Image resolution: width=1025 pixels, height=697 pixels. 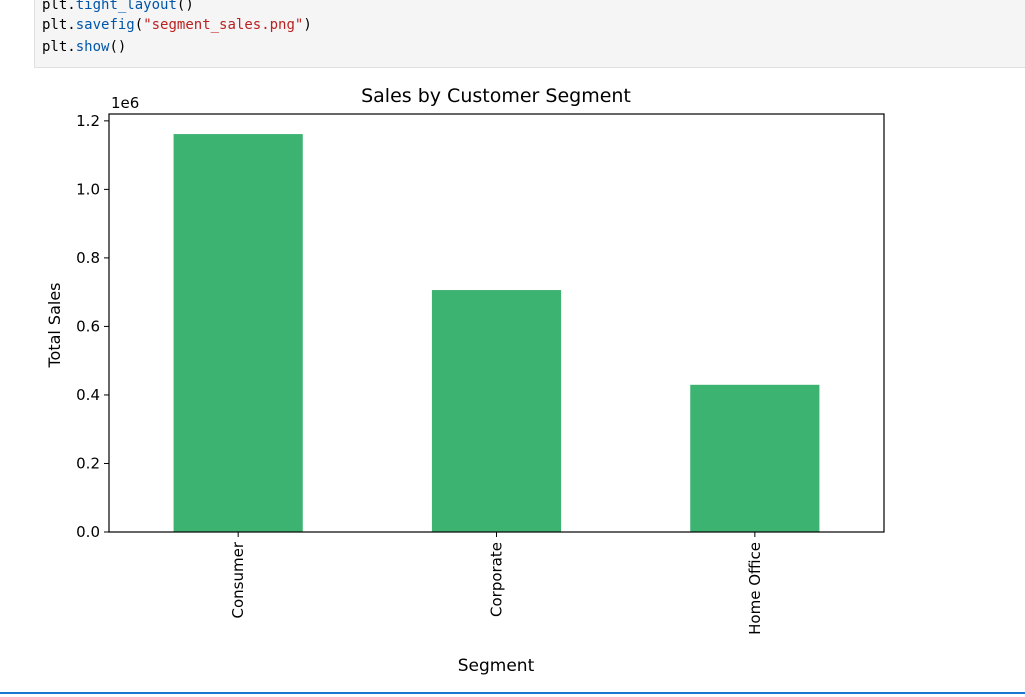 I want to click on code-line: plt.tight_layout(), so click(x=118, y=7).